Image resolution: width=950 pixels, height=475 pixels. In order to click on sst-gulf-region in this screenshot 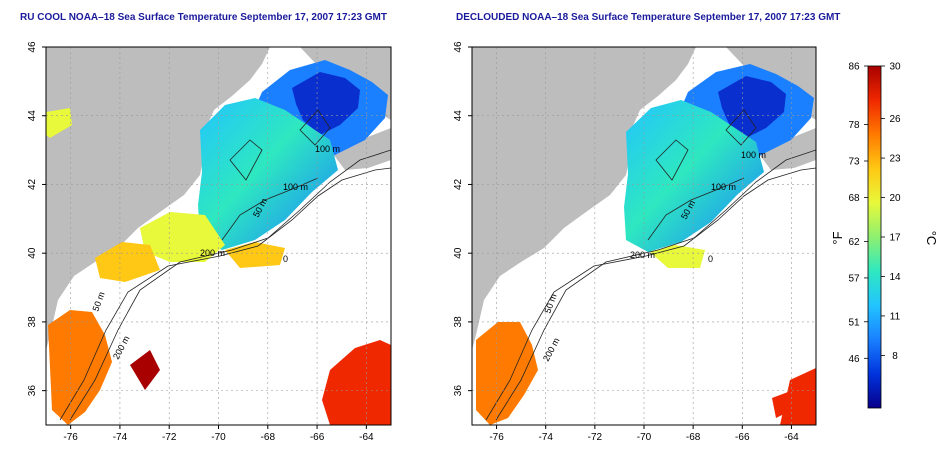, I will do `click(694, 176)`.